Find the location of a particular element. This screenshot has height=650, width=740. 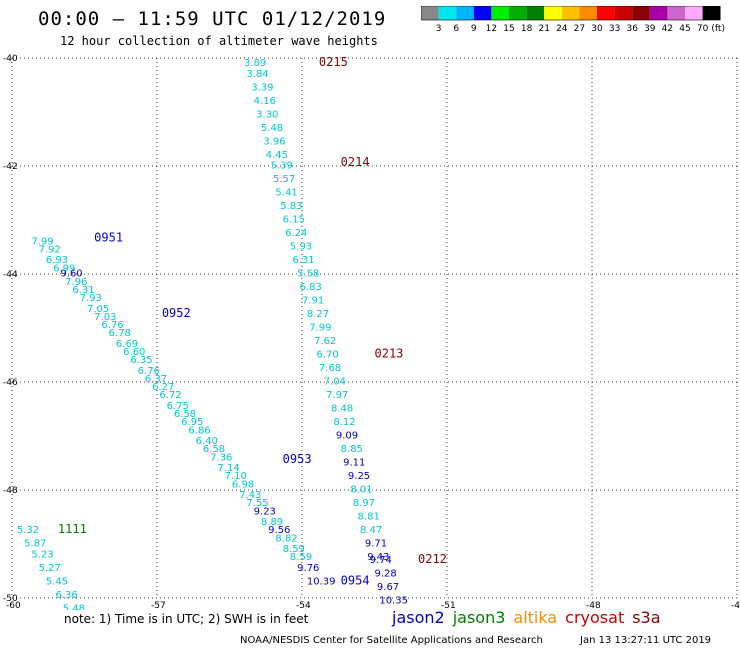

satellite-legend-item: altika is located at coordinates (535, 617).